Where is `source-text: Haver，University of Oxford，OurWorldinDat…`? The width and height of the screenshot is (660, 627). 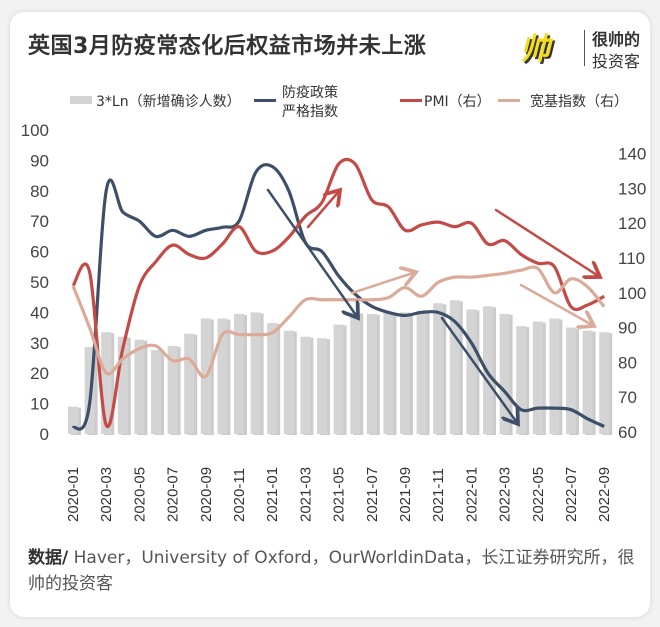
source-text: Haver，University of Oxford，OurWorldinDat… is located at coordinates (331, 571).